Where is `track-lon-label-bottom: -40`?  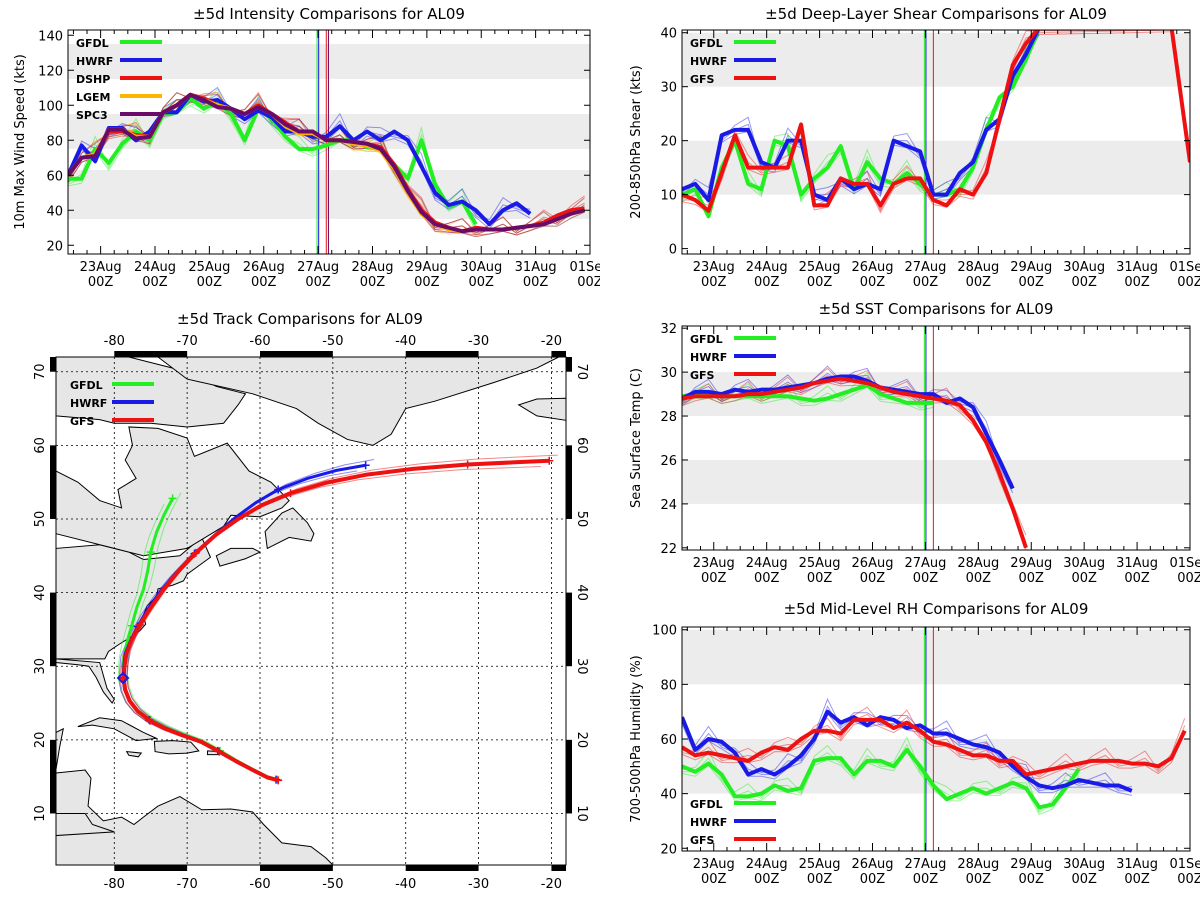
track-lon-label-bottom: -40 is located at coordinates (405, 884).